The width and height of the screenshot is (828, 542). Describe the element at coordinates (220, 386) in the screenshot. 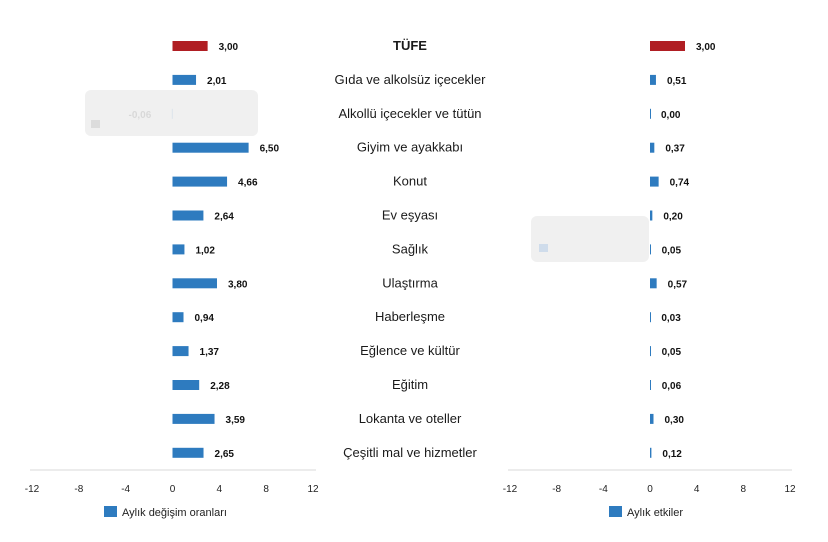

I see `data-label: 2,28` at that location.